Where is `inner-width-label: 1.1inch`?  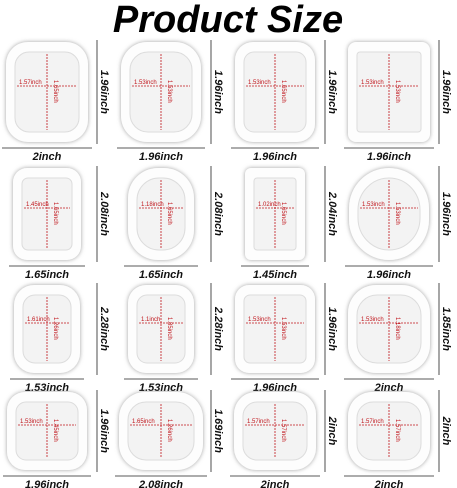
inner-width-label: 1.1inch is located at coordinates (150, 320).